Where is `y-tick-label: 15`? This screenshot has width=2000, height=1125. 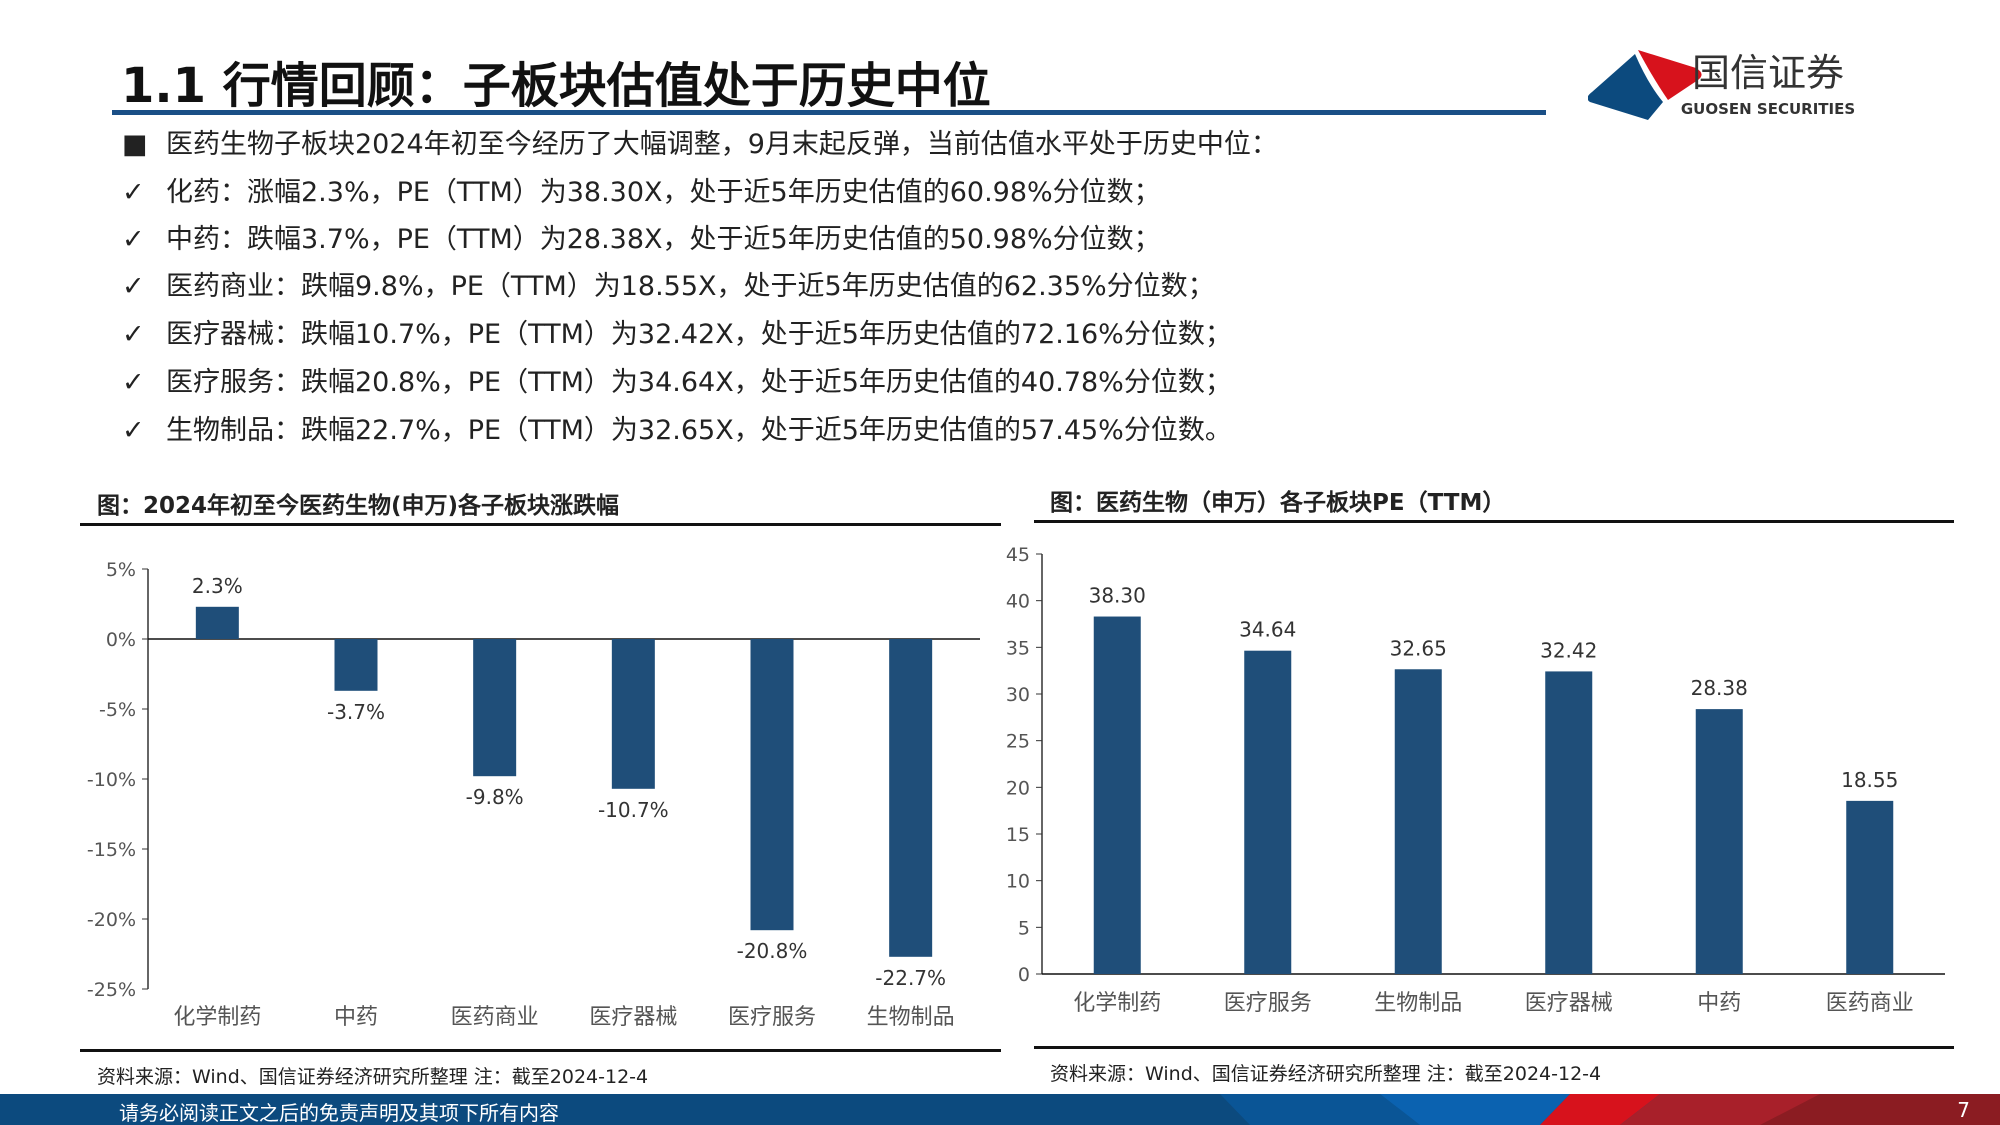 y-tick-label: 15 is located at coordinates (1018, 835).